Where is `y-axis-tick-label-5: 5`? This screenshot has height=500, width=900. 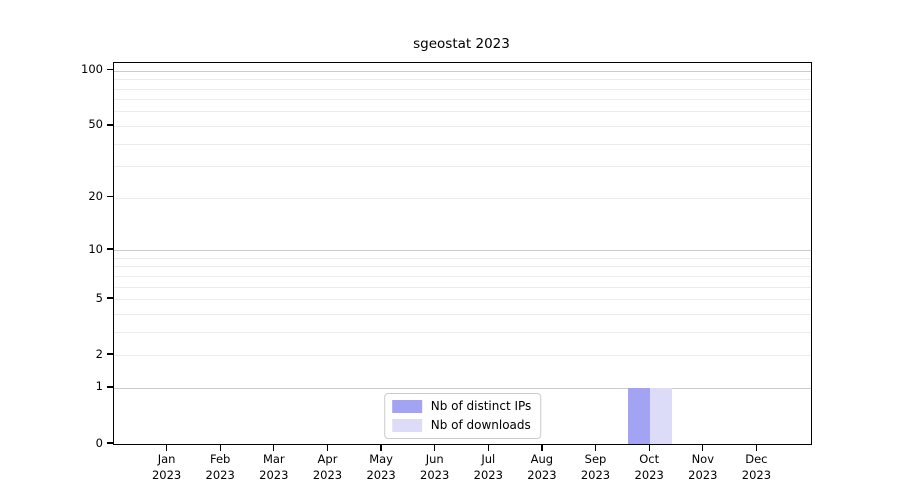 y-axis-tick-label-5: 5 is located at coordinates (99, 297).